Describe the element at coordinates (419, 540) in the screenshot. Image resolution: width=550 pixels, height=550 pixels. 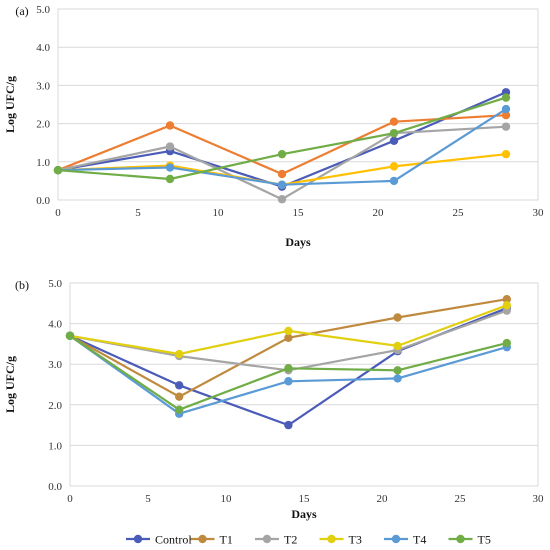
I see `legend-label: T4` at that location.